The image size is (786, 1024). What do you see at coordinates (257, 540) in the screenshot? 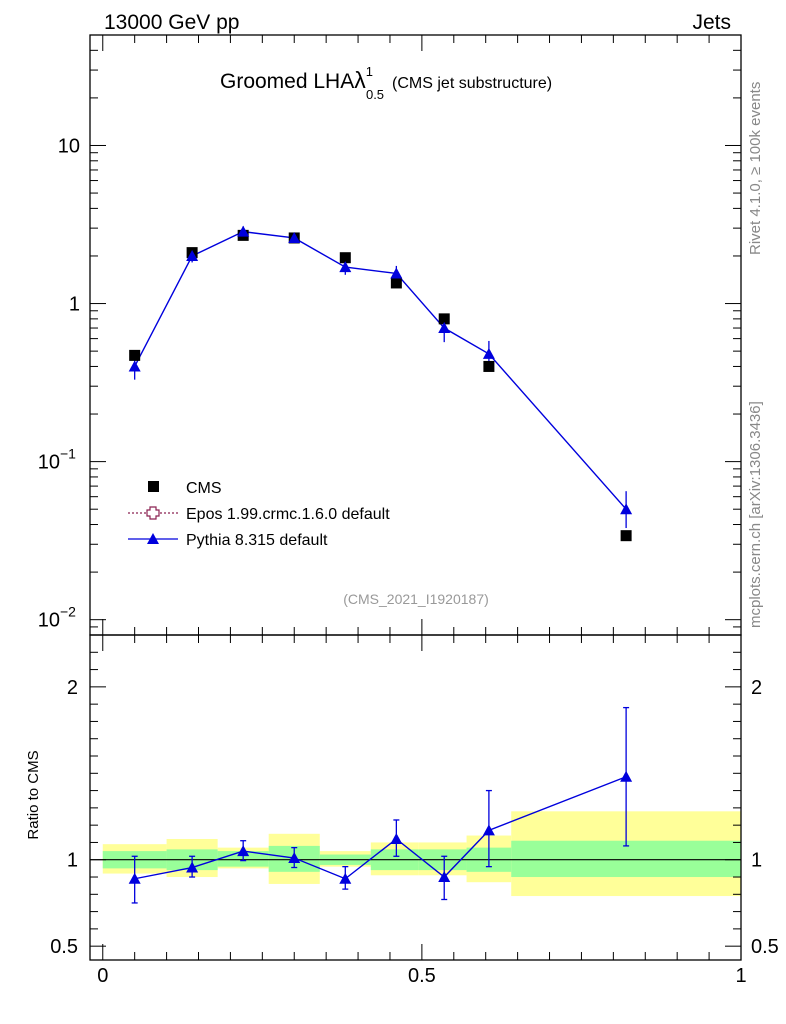
I see `legend-pythia-label: Pythia 8.315 default` at bounding box center [257, 540].